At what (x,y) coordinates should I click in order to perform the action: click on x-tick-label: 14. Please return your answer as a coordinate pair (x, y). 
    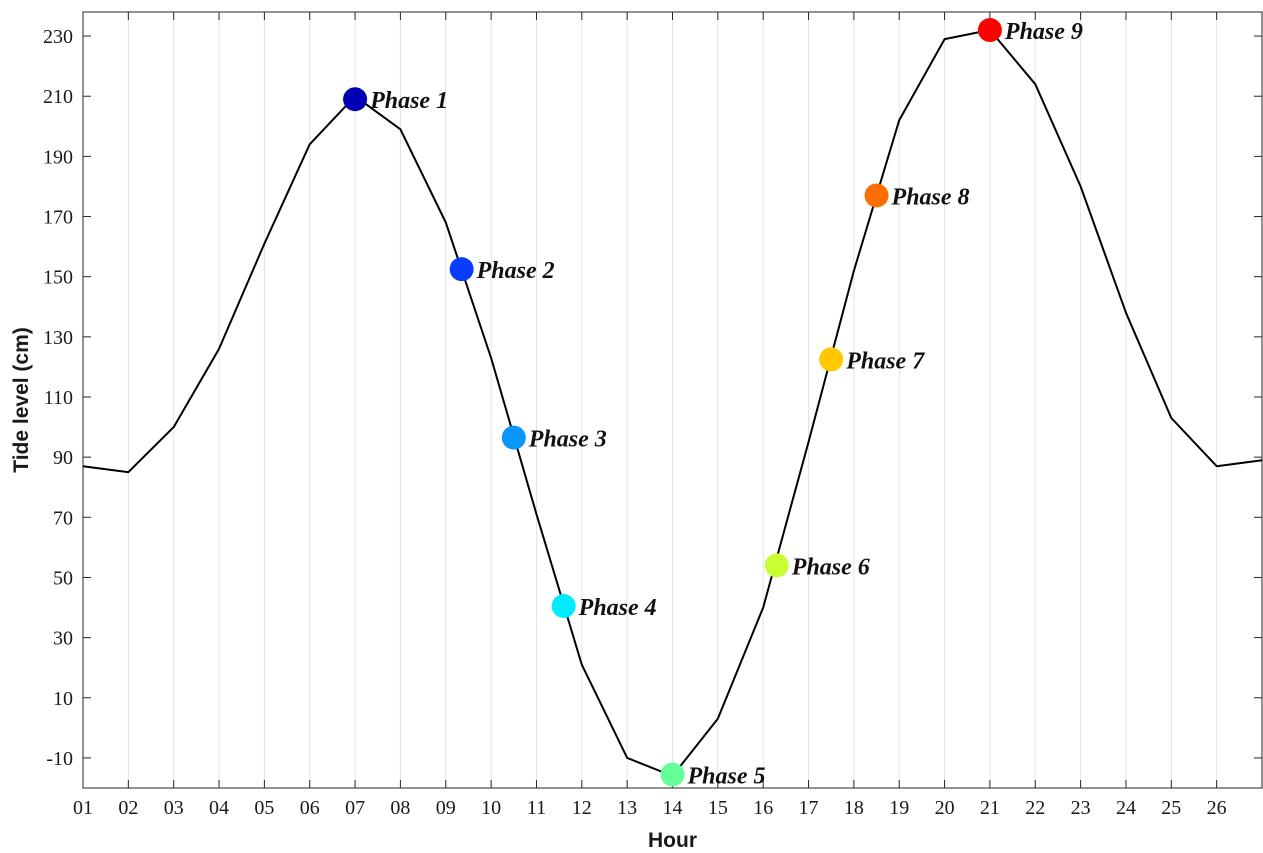
    Looking at the image, I should click on (673, 808).